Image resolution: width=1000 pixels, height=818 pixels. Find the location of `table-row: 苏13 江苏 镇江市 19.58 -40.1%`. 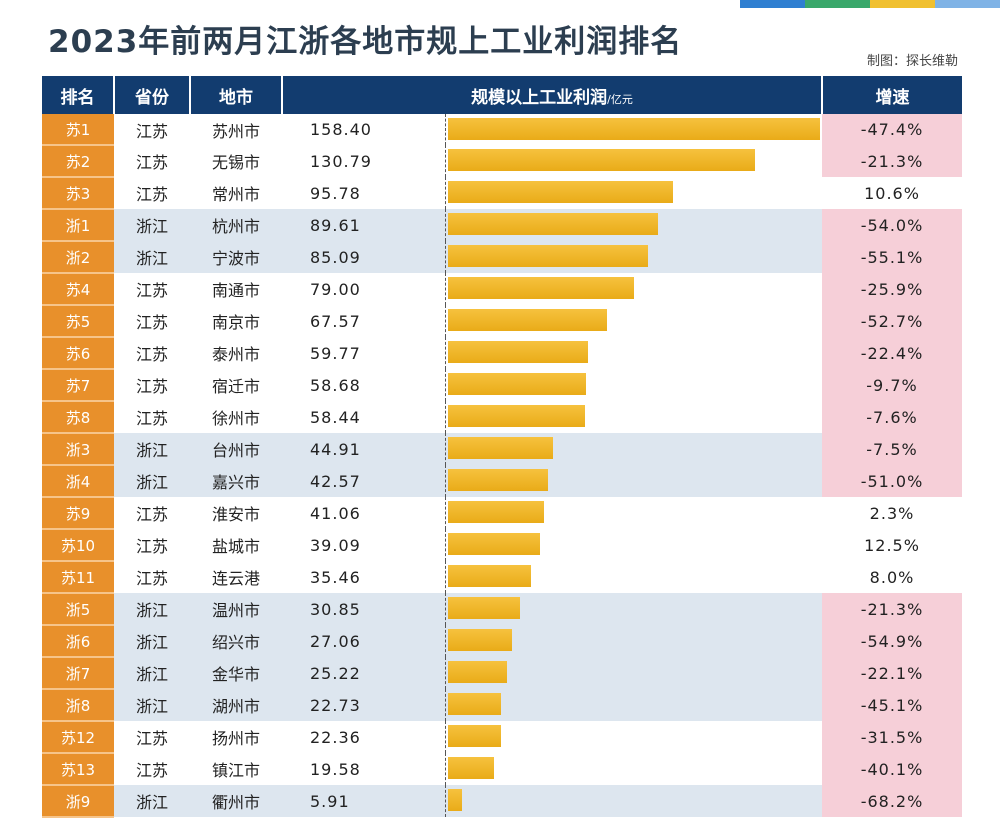

table-row: 苏13 江苏 镇江市 19.58 -40.1% is located at coordinates (502, 769).